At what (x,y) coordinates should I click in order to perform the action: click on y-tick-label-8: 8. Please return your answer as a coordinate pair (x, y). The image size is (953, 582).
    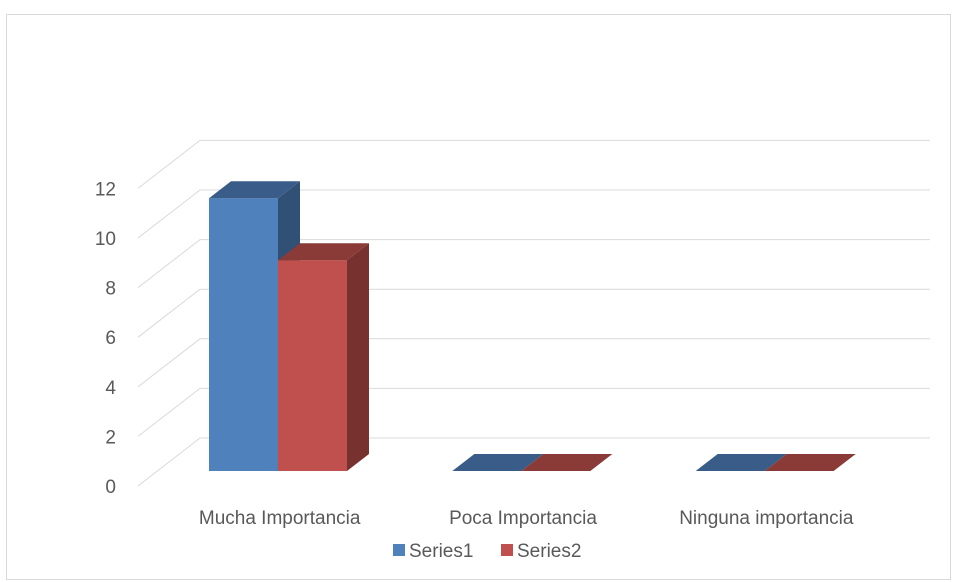
    Looking at the image, I should click on (110, 289).